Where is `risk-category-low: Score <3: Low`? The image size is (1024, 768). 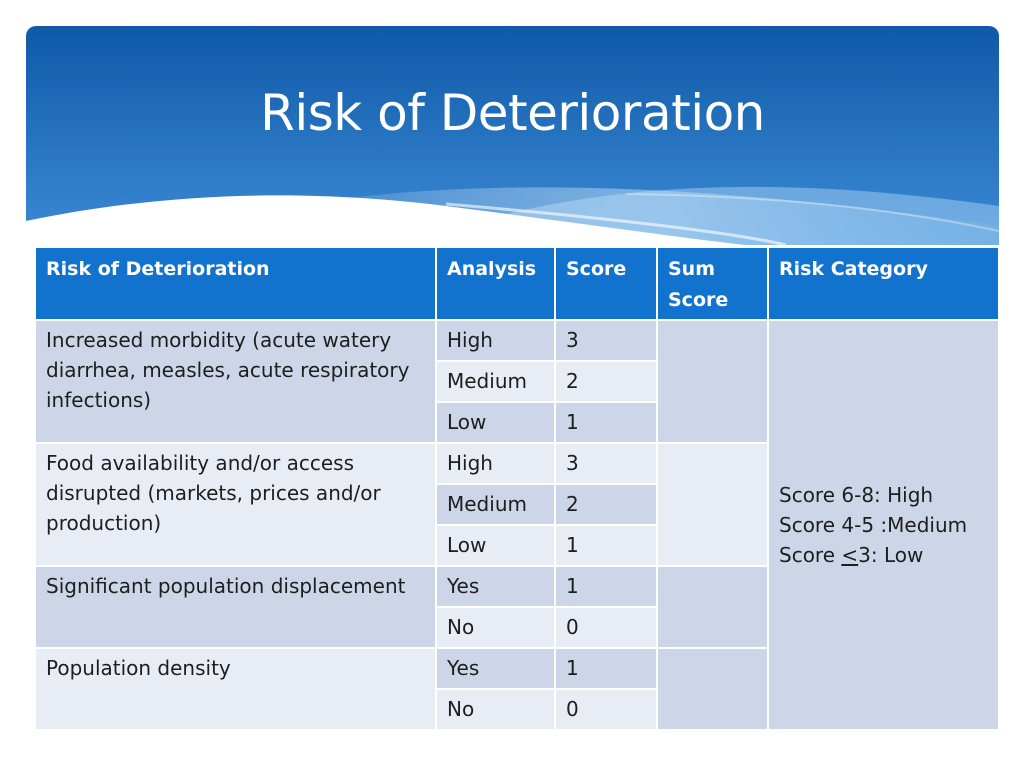 risk-category-low: Score <3: Low is located at coordinates (883, 555).